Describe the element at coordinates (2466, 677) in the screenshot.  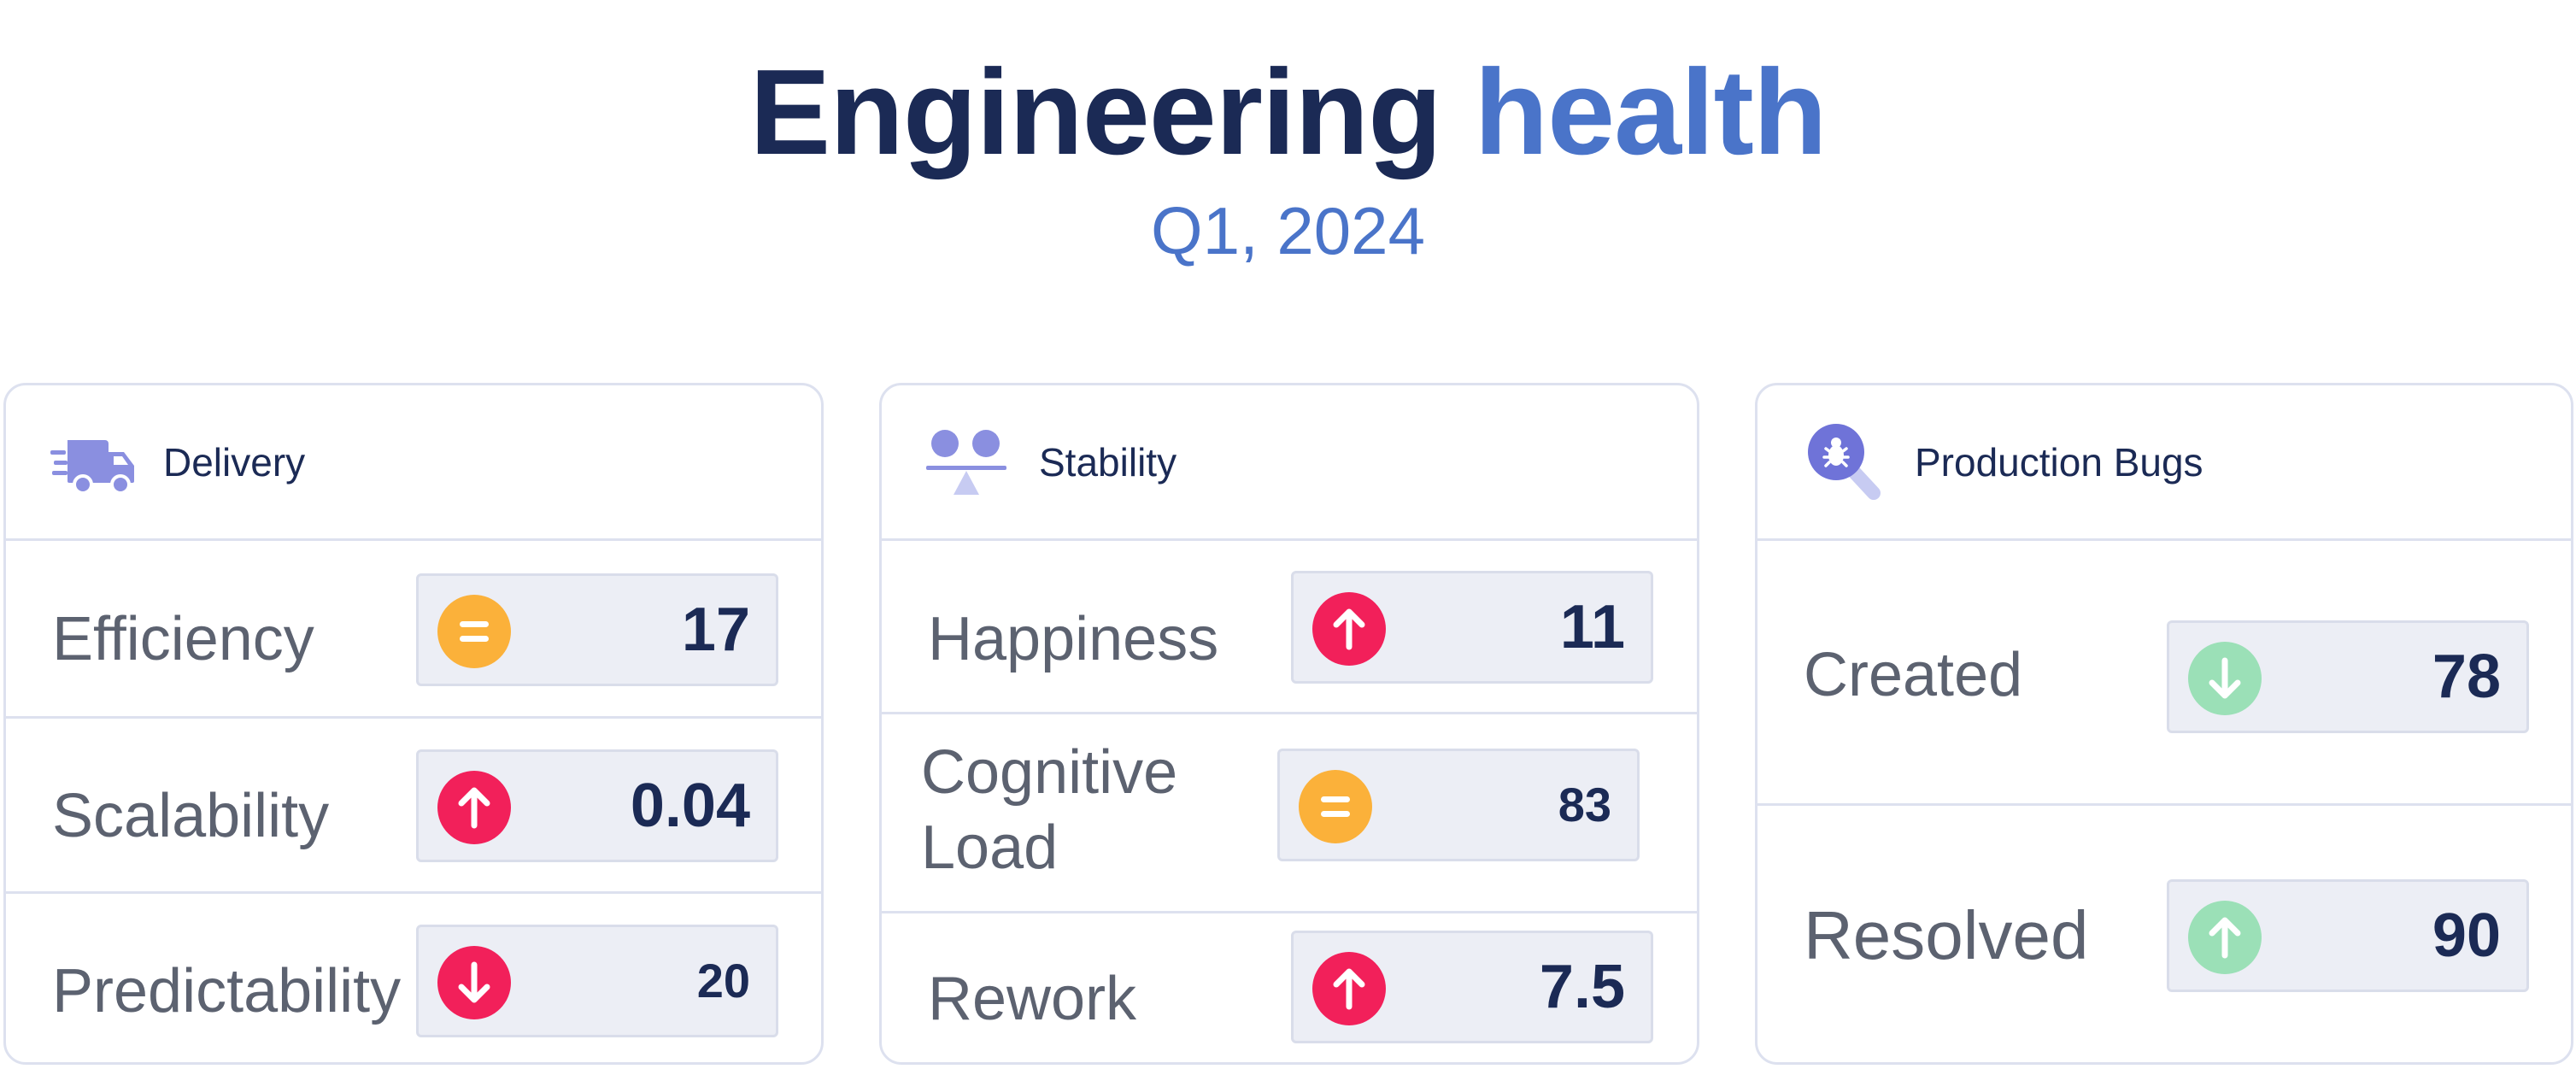
I see `metric-value: 78` at that location.